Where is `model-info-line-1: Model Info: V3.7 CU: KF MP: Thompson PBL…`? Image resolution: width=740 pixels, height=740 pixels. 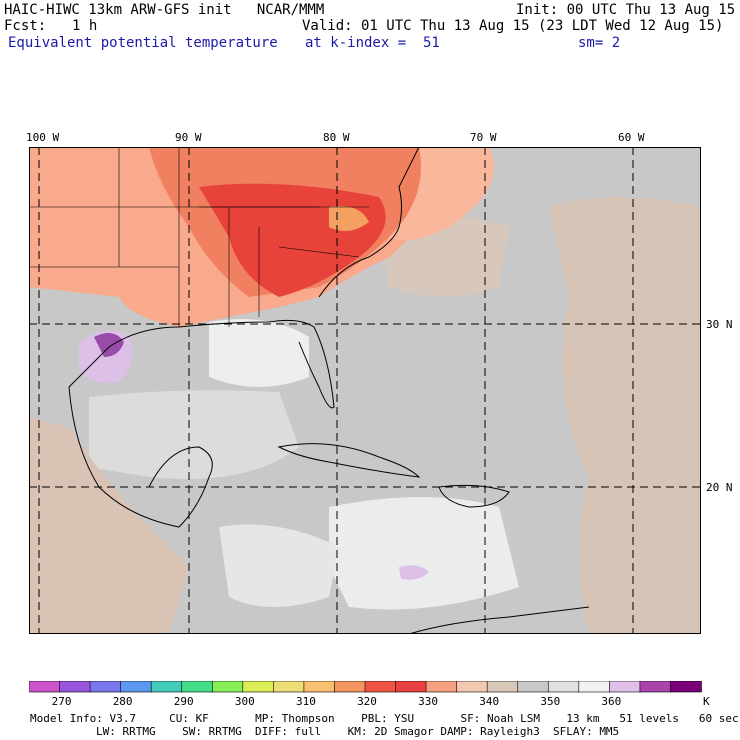 model-info-line-1: Model Info: V3.7 CU: KF MP: Thompson PBL… is located at coordinates (384, 718).